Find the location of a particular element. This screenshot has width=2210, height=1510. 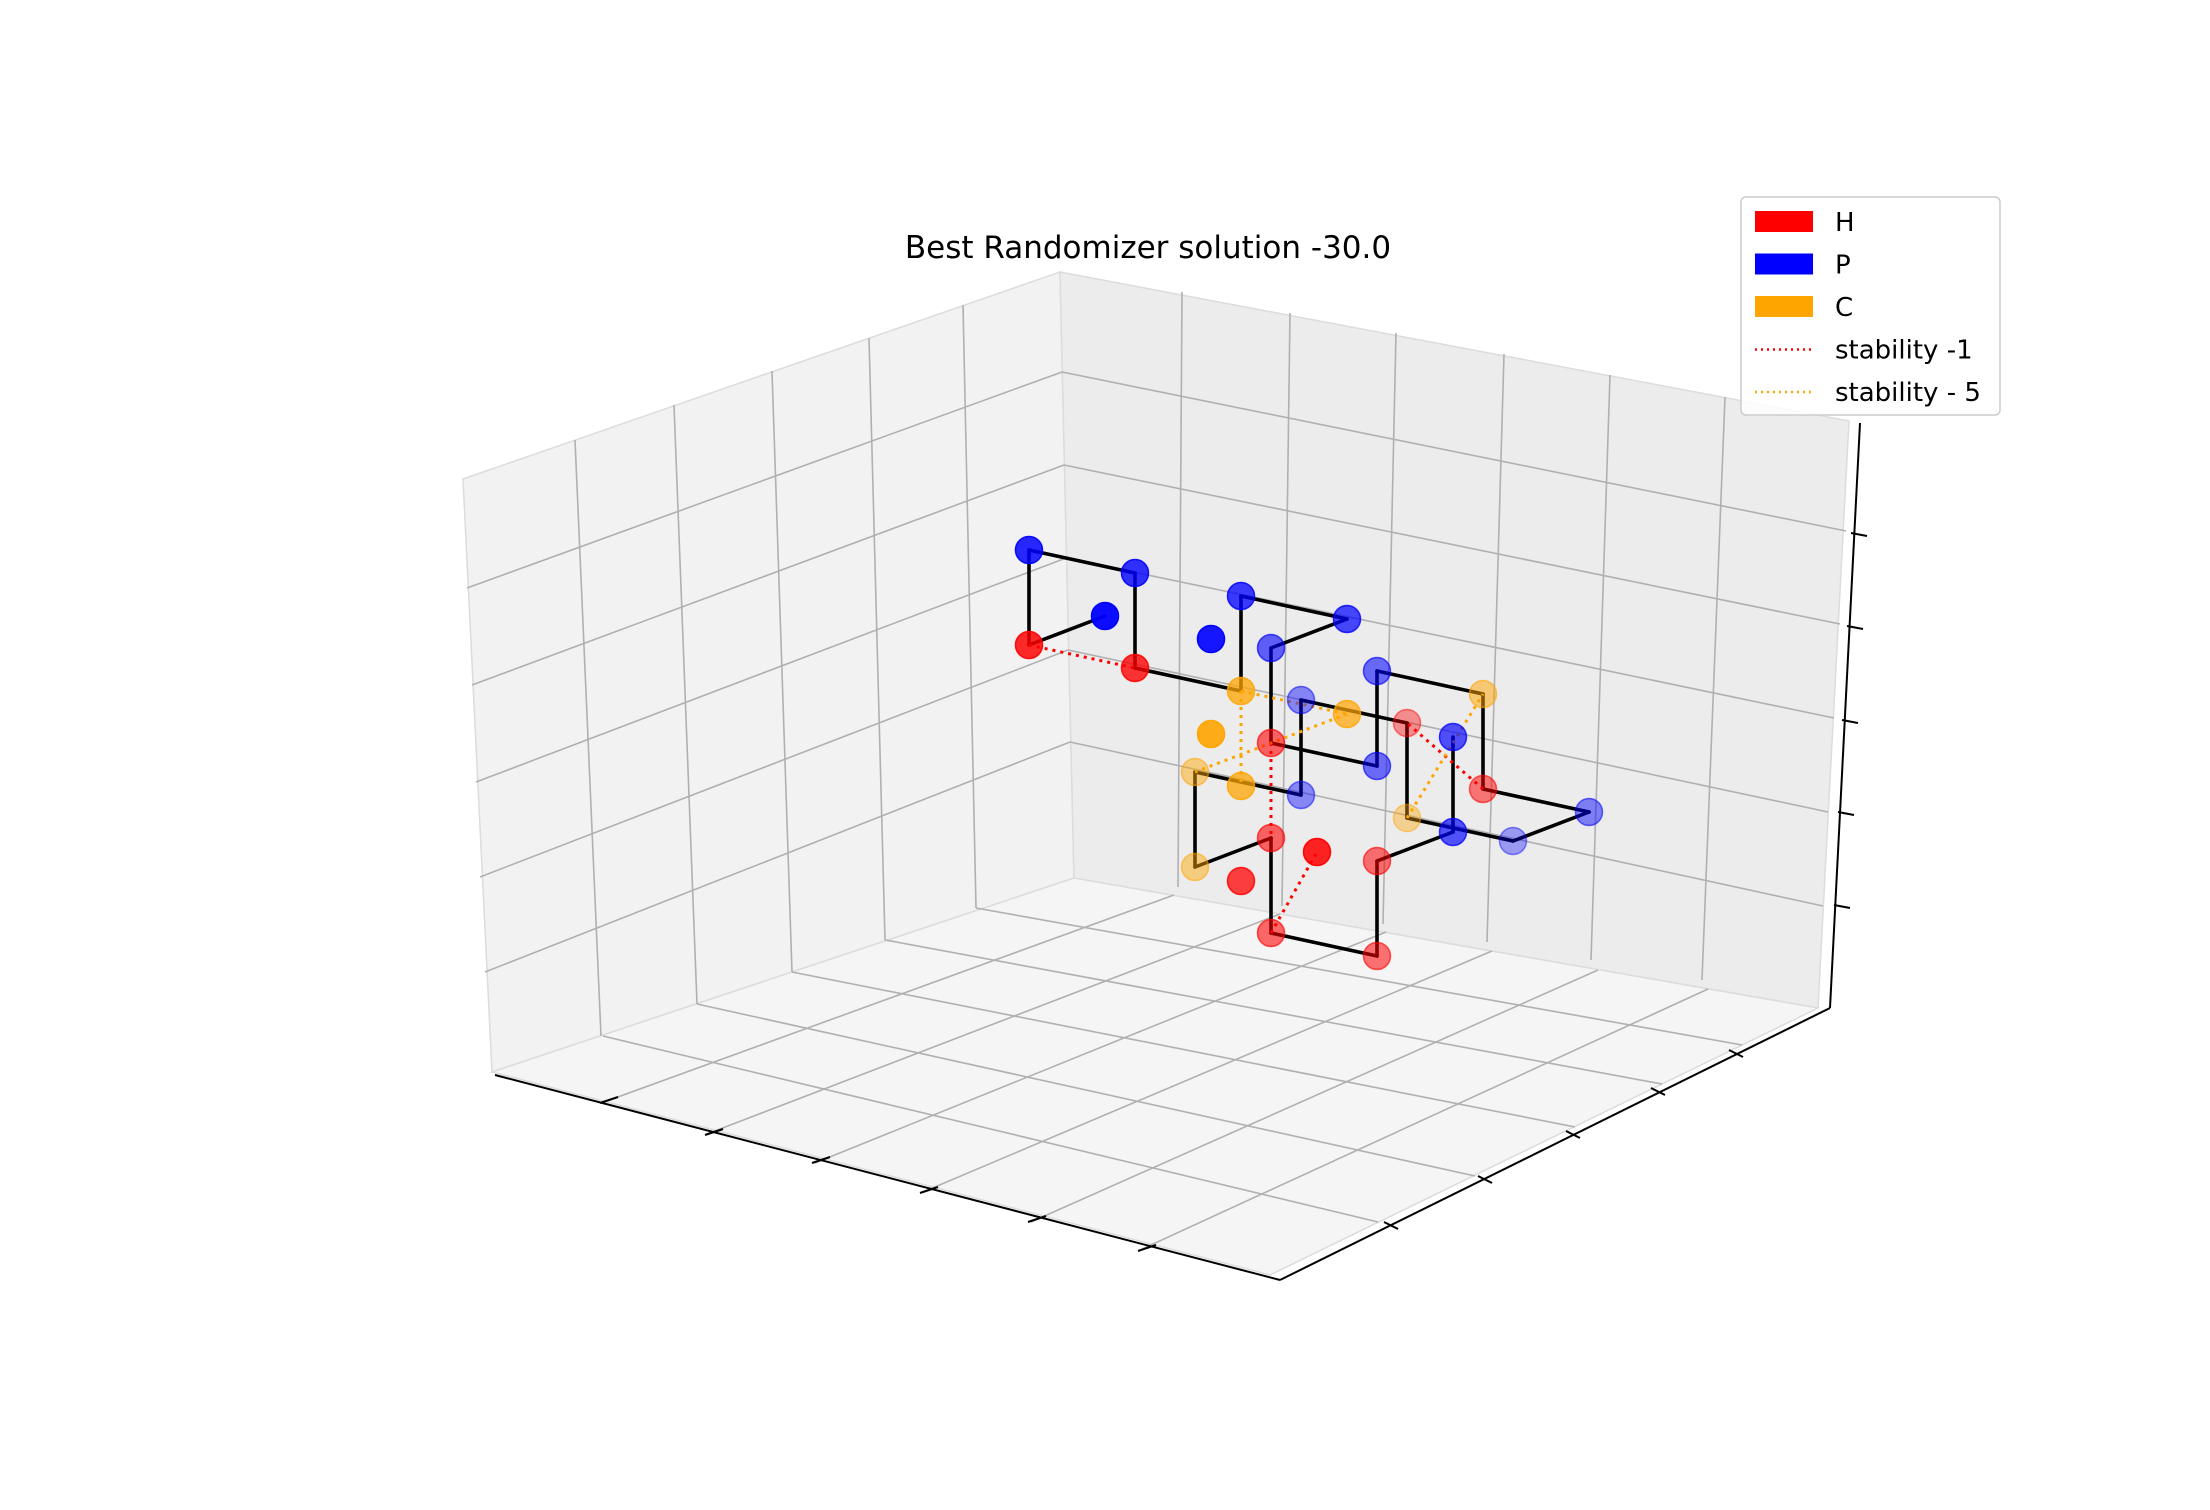

legend-label: stability -1 is located at coordinates (1904, 351).